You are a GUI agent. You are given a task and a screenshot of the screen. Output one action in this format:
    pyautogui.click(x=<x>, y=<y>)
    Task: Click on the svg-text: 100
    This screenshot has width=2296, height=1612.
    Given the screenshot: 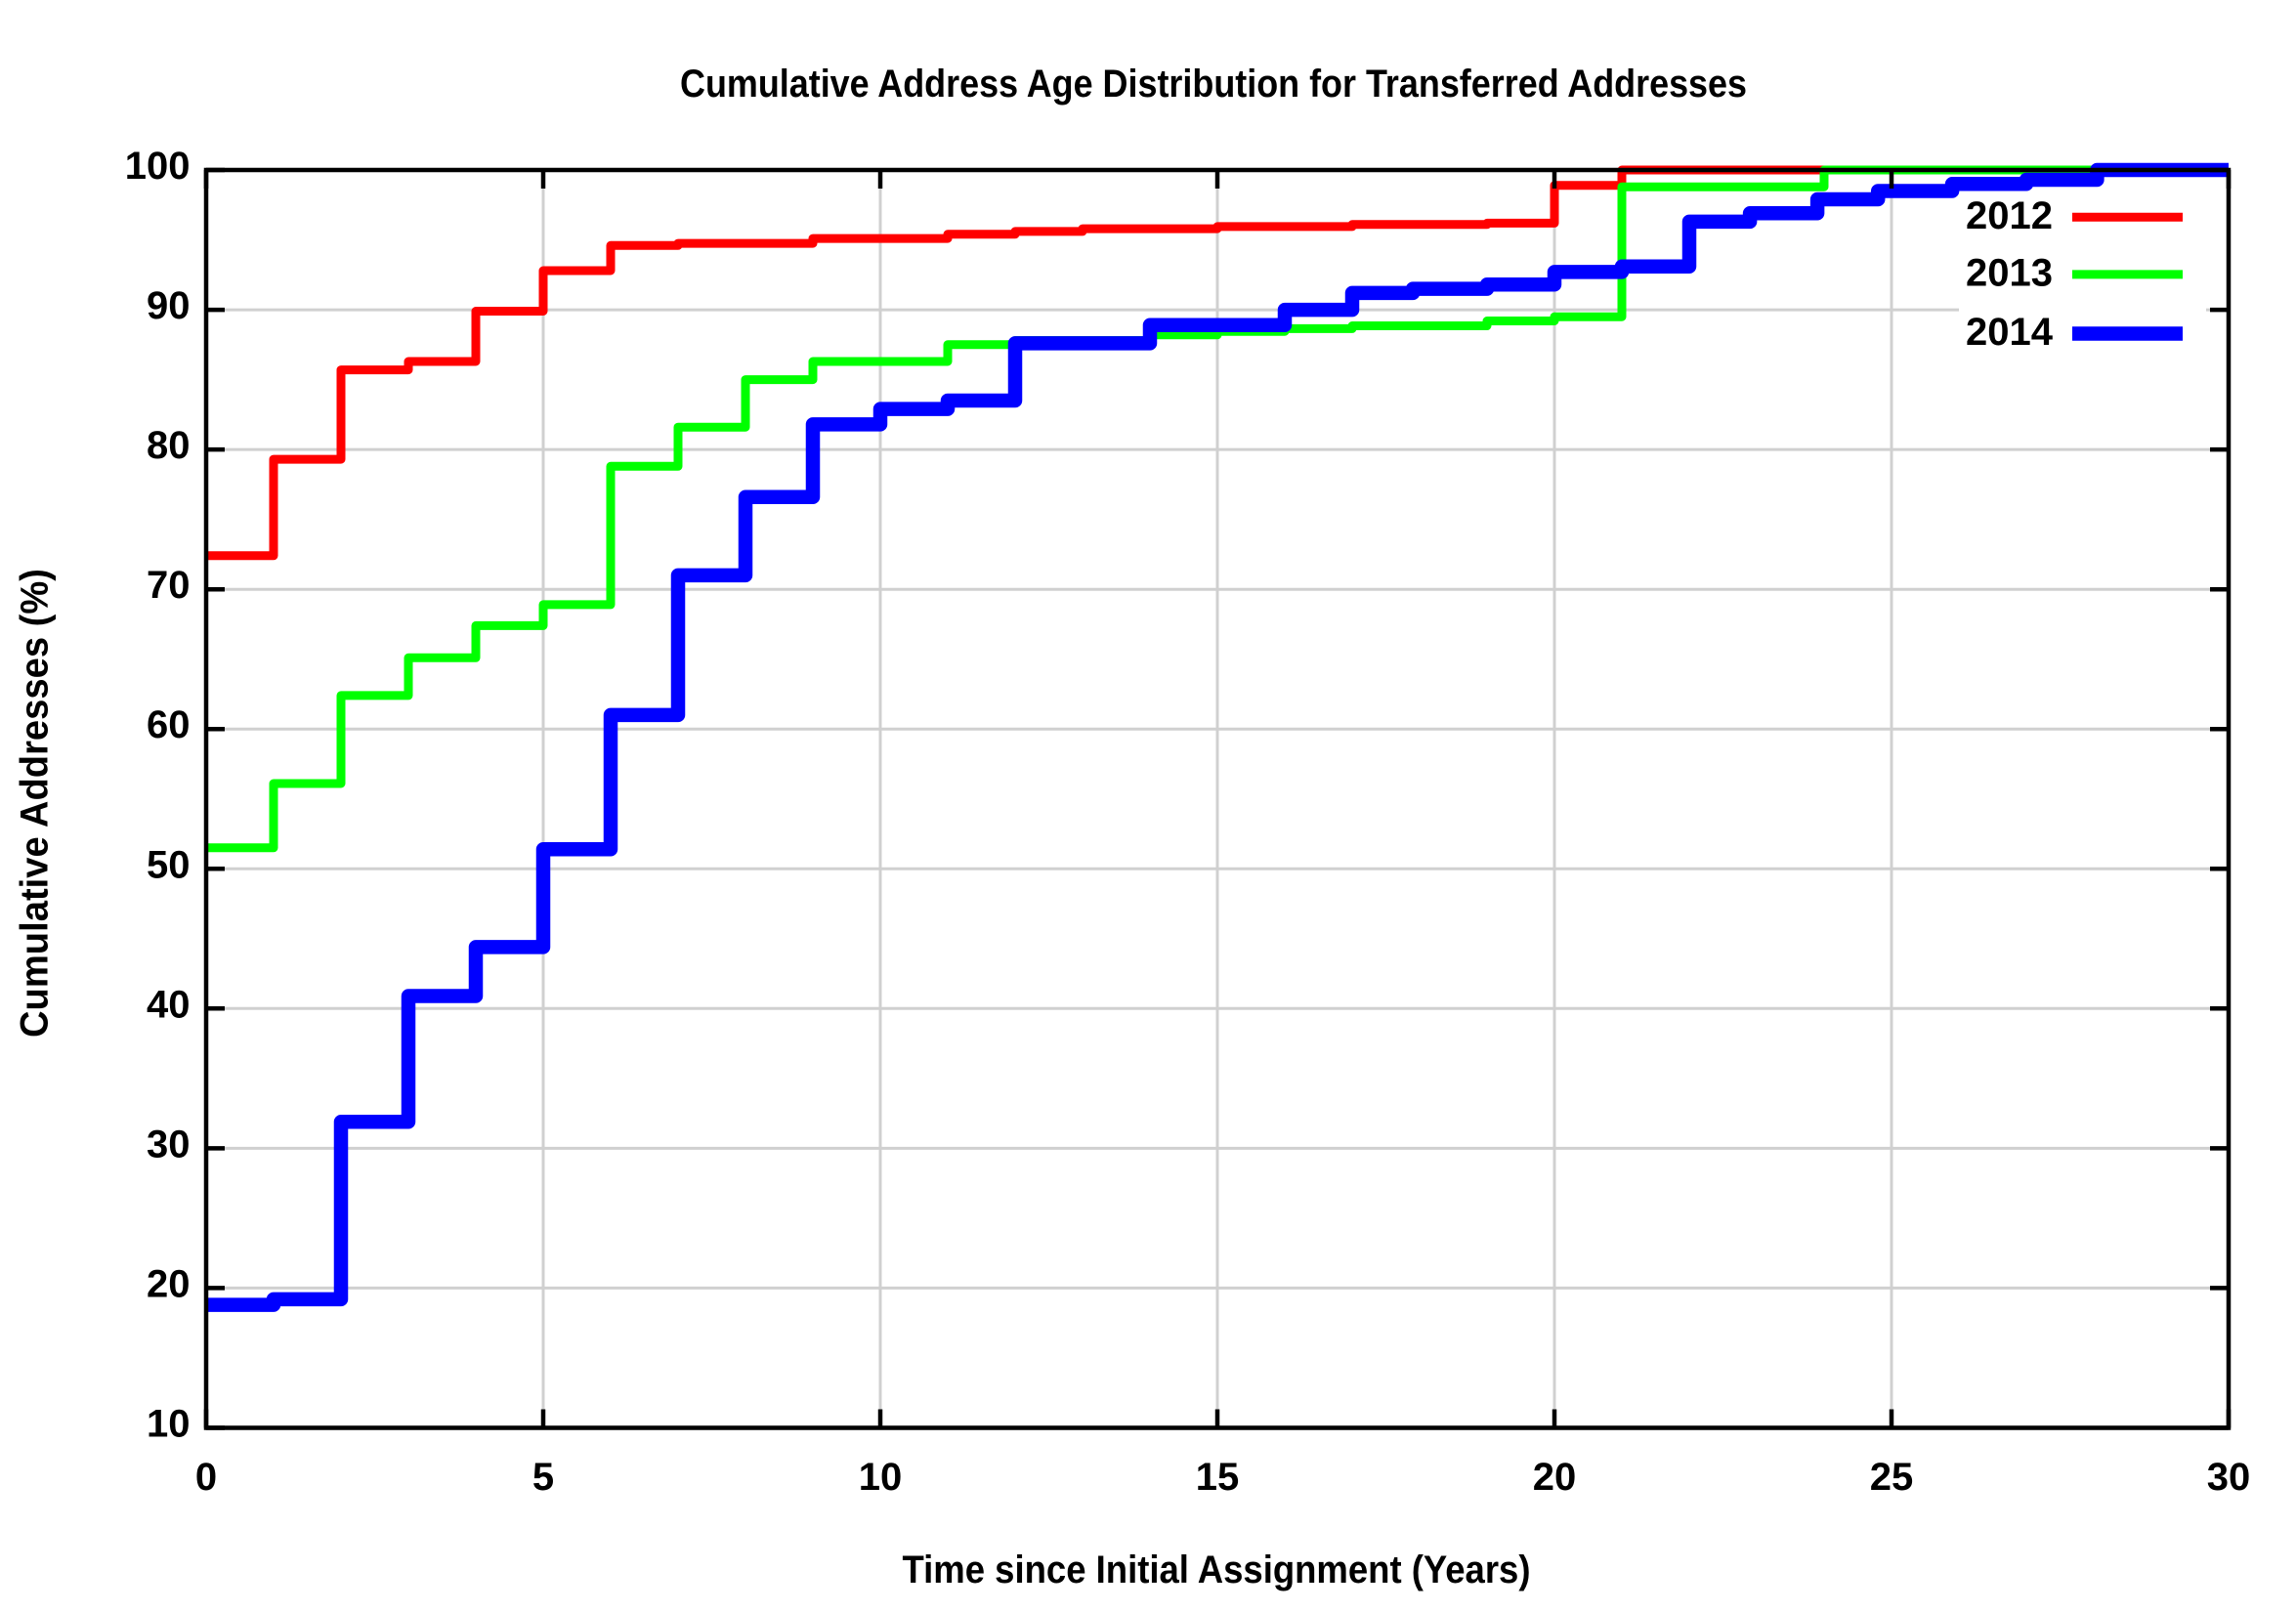 What is the action you would take?
    pyautogui.click(x=158, y=166)
    